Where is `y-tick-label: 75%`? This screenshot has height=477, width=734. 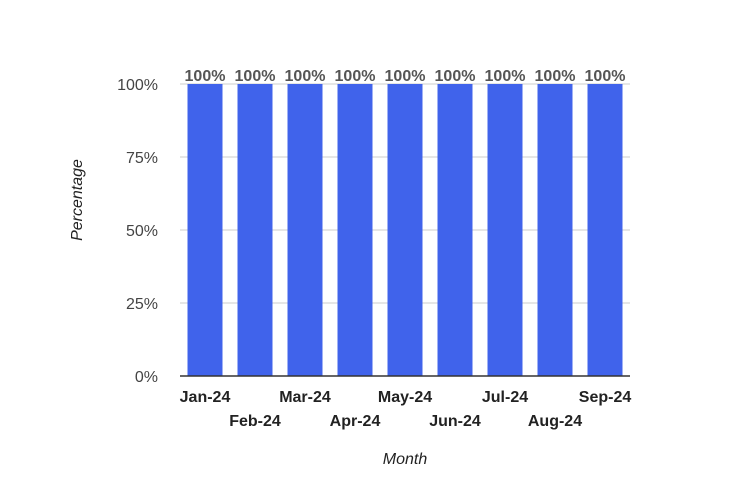 y-tick-label: 75% is located at coordinates (142, 158).